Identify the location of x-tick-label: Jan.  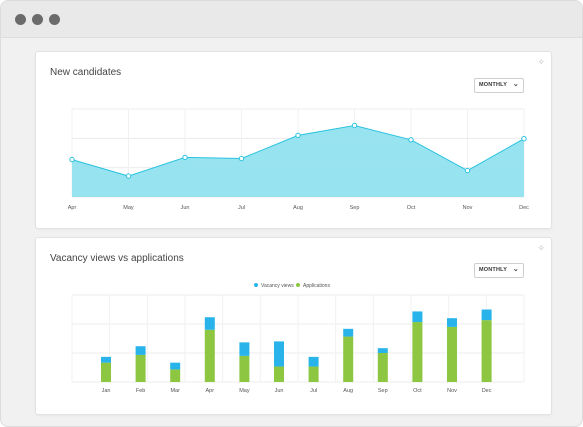
(106, 391).